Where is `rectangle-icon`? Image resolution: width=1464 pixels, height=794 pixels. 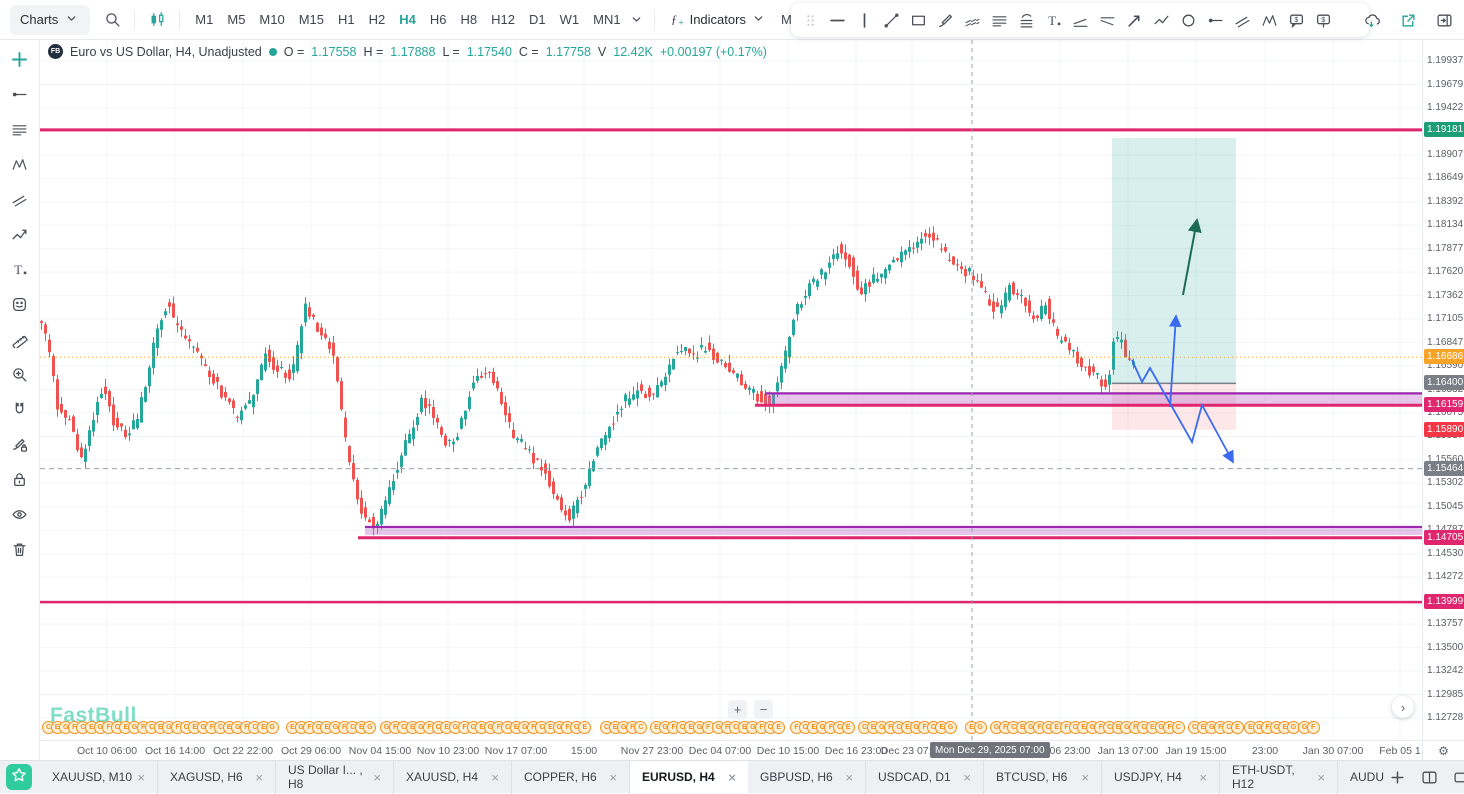 rectangle-icon is located at coordinates (918, 20).